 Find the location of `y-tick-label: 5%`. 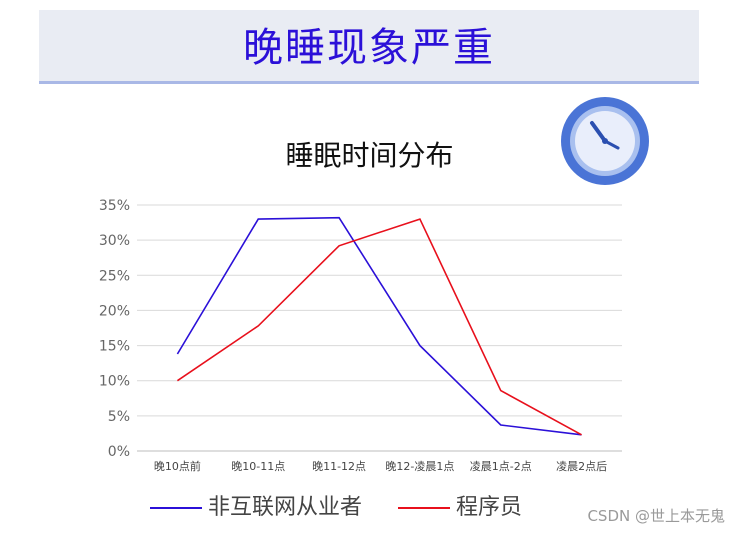

y-tick-label: 5% is located at coordinates (119, 417).